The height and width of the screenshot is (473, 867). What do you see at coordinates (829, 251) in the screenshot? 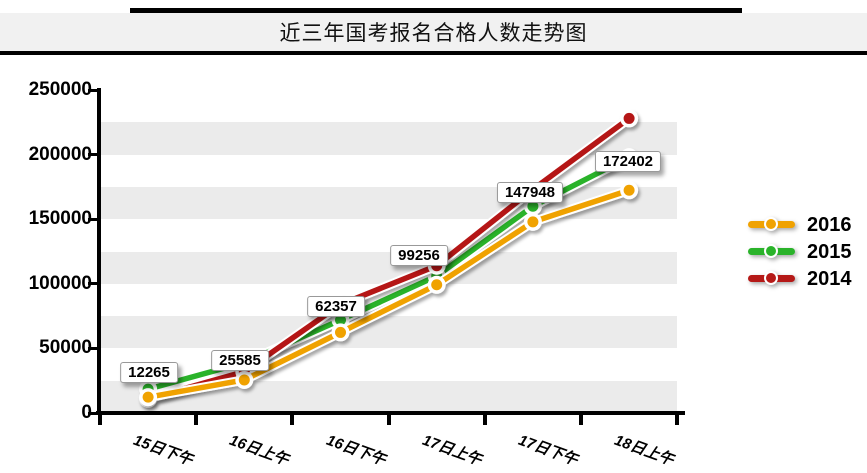
I see `legend-label-2015: 2015` at bounding box center [829, 251].